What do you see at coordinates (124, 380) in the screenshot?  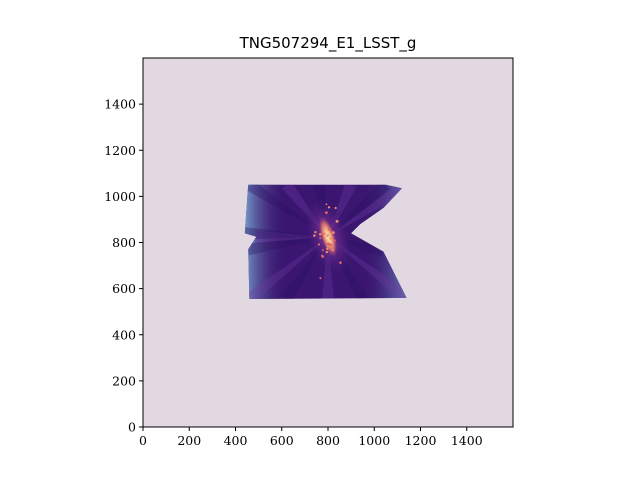 I see `y-tick-label: 200` at bounding box center [124, 380].